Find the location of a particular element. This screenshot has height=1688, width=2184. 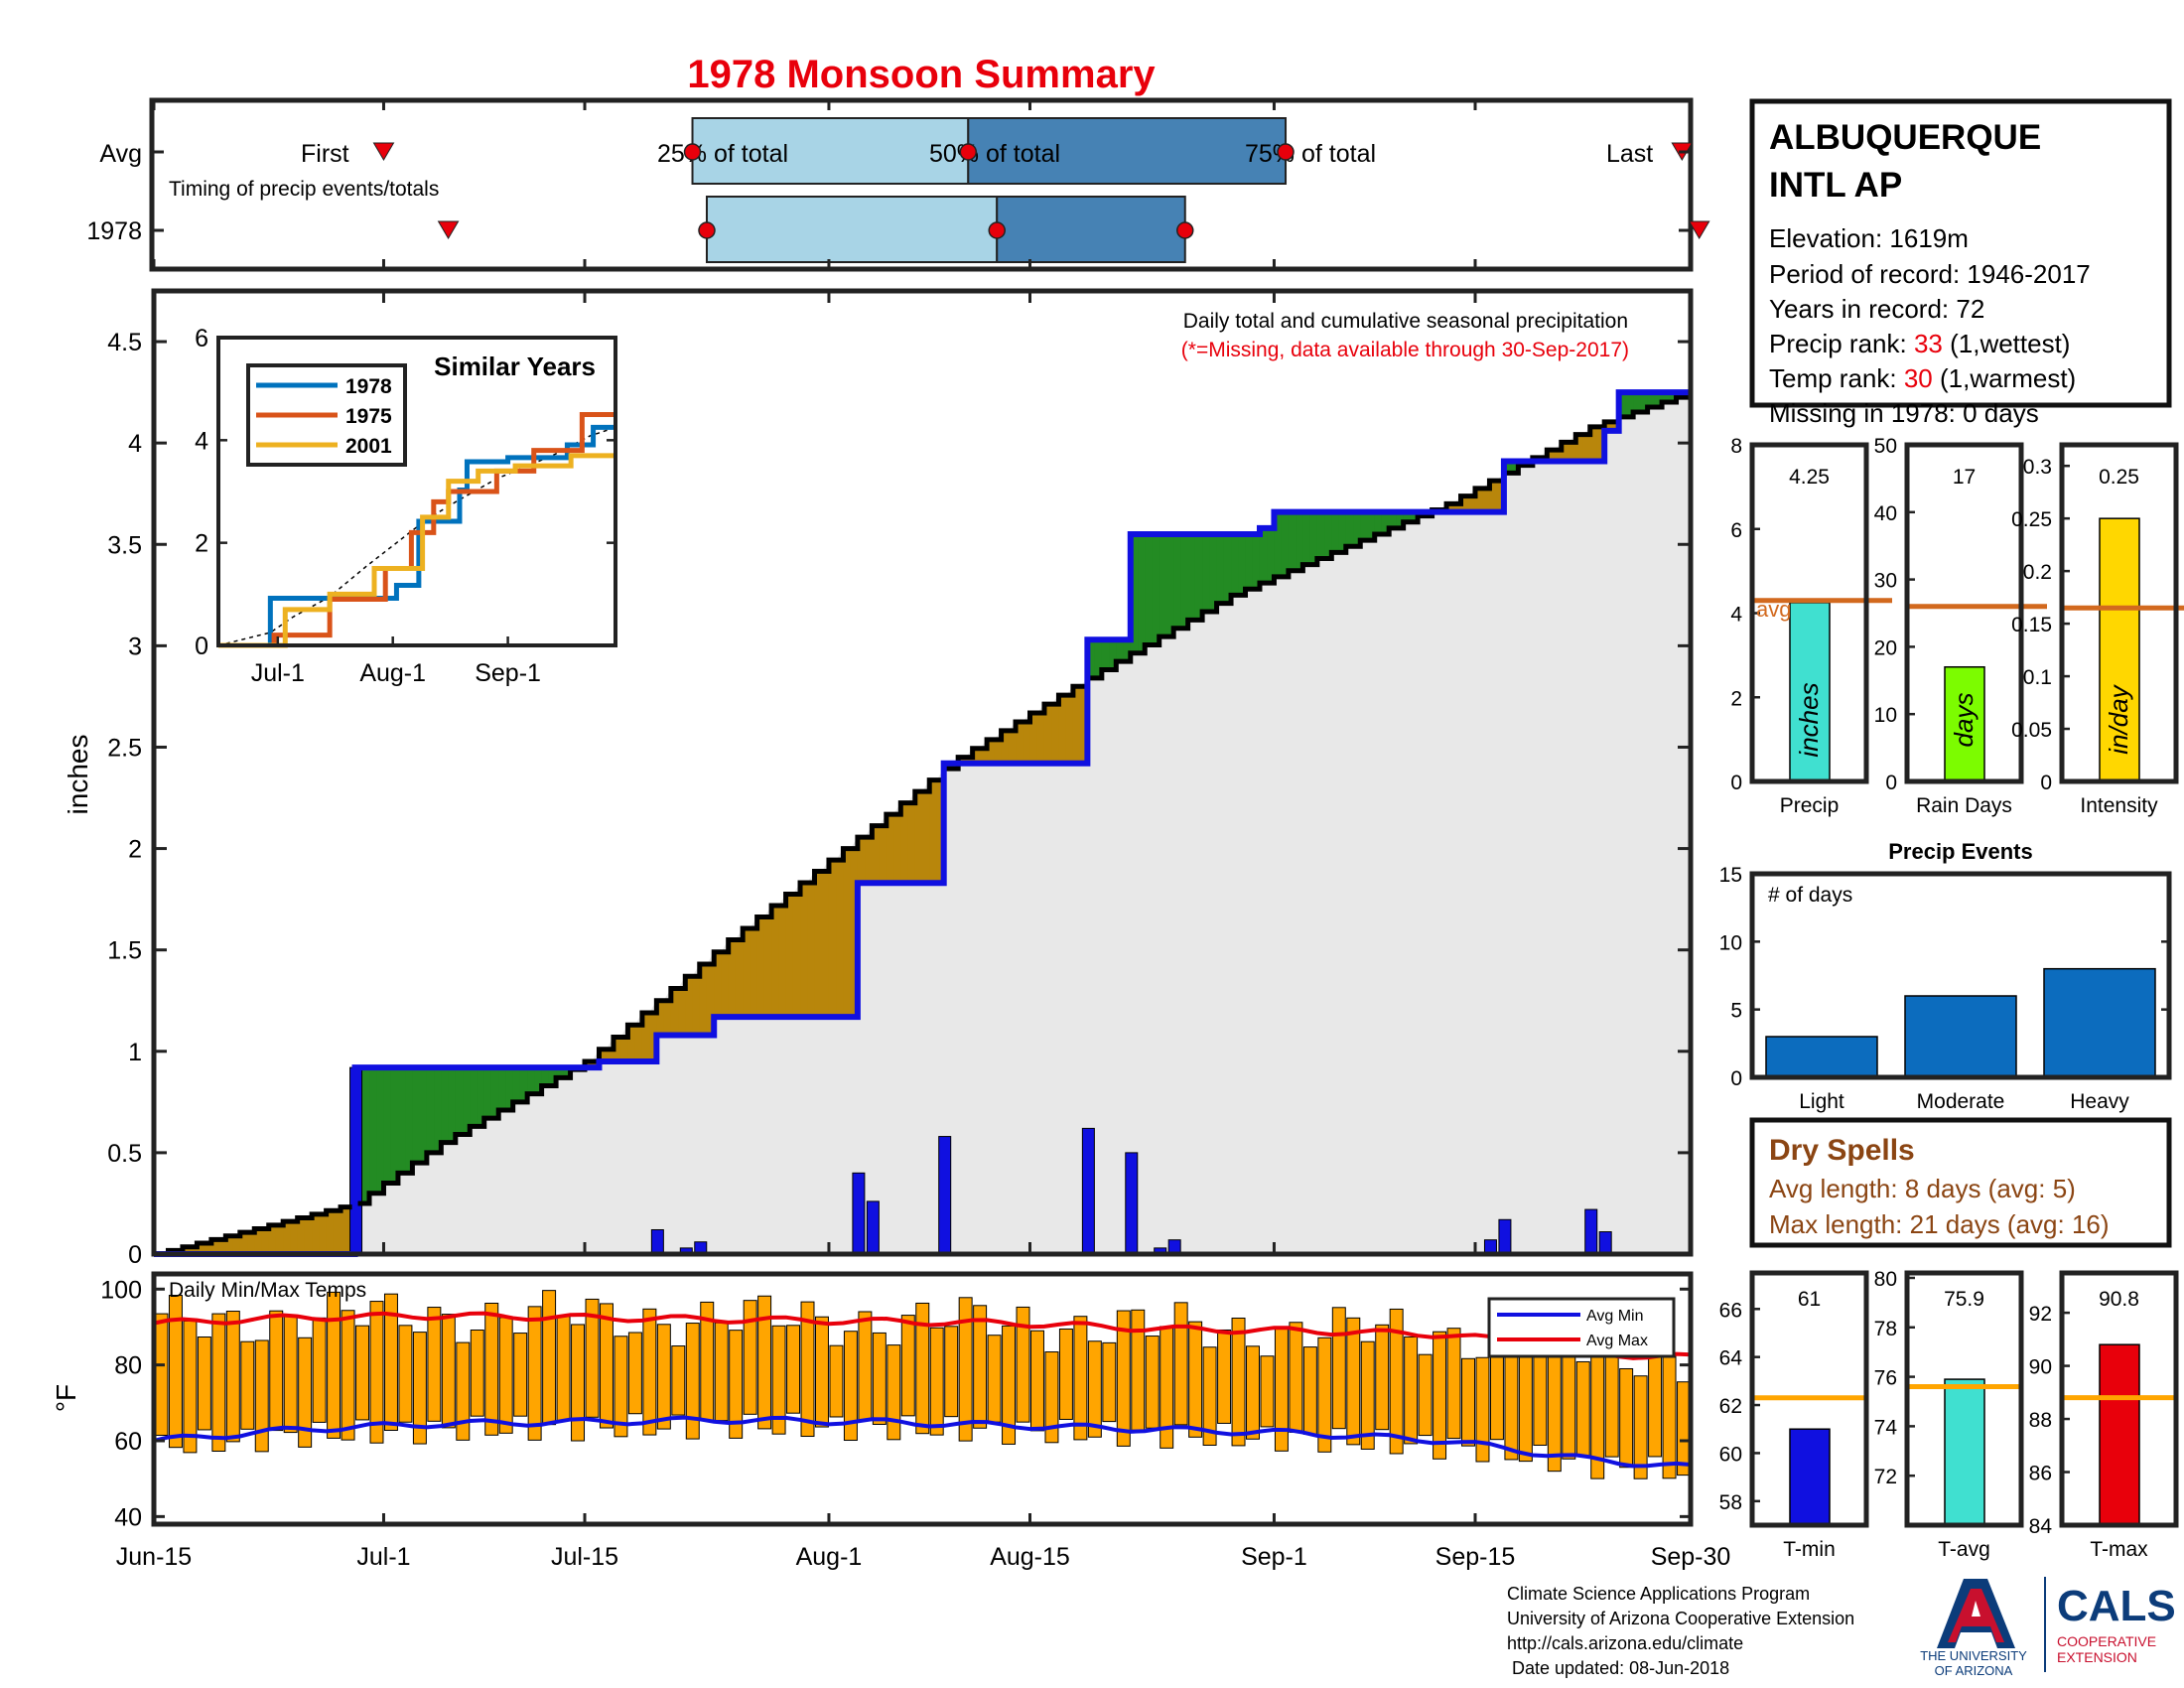

chart-title: 1978 Monsoon Summary is located at coordinates (921, 74).